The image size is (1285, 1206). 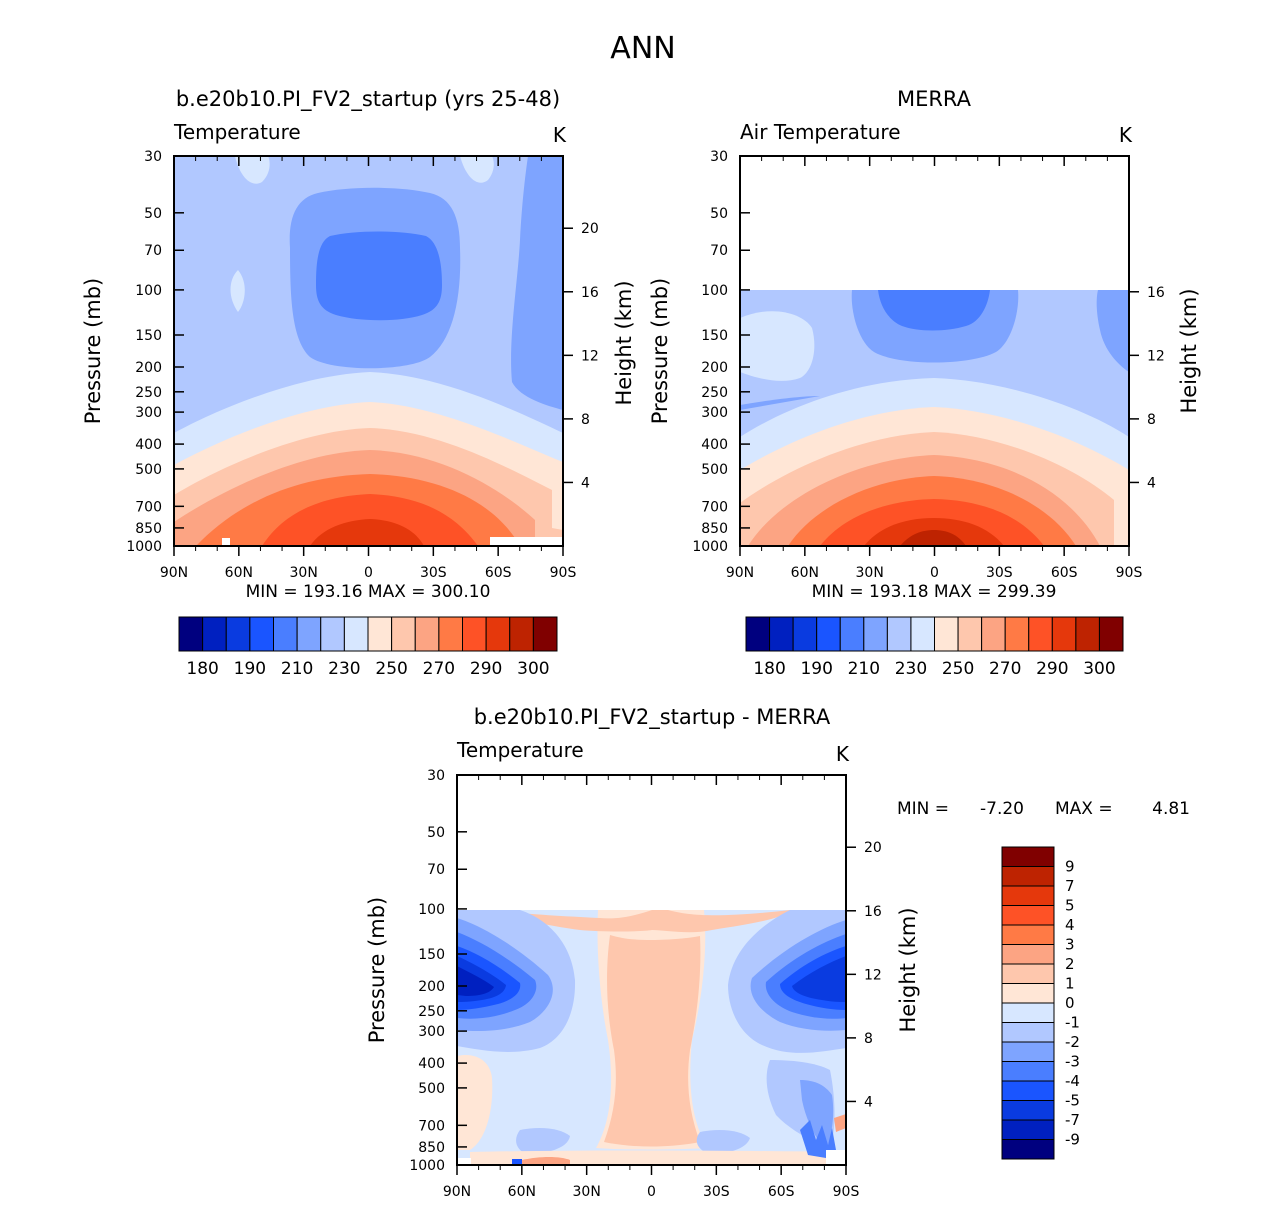 What do you see at coordinates (237, 132) in the screenshot?
I see `panel-model-left-string: Temperature` at bounding box center [237, 132].